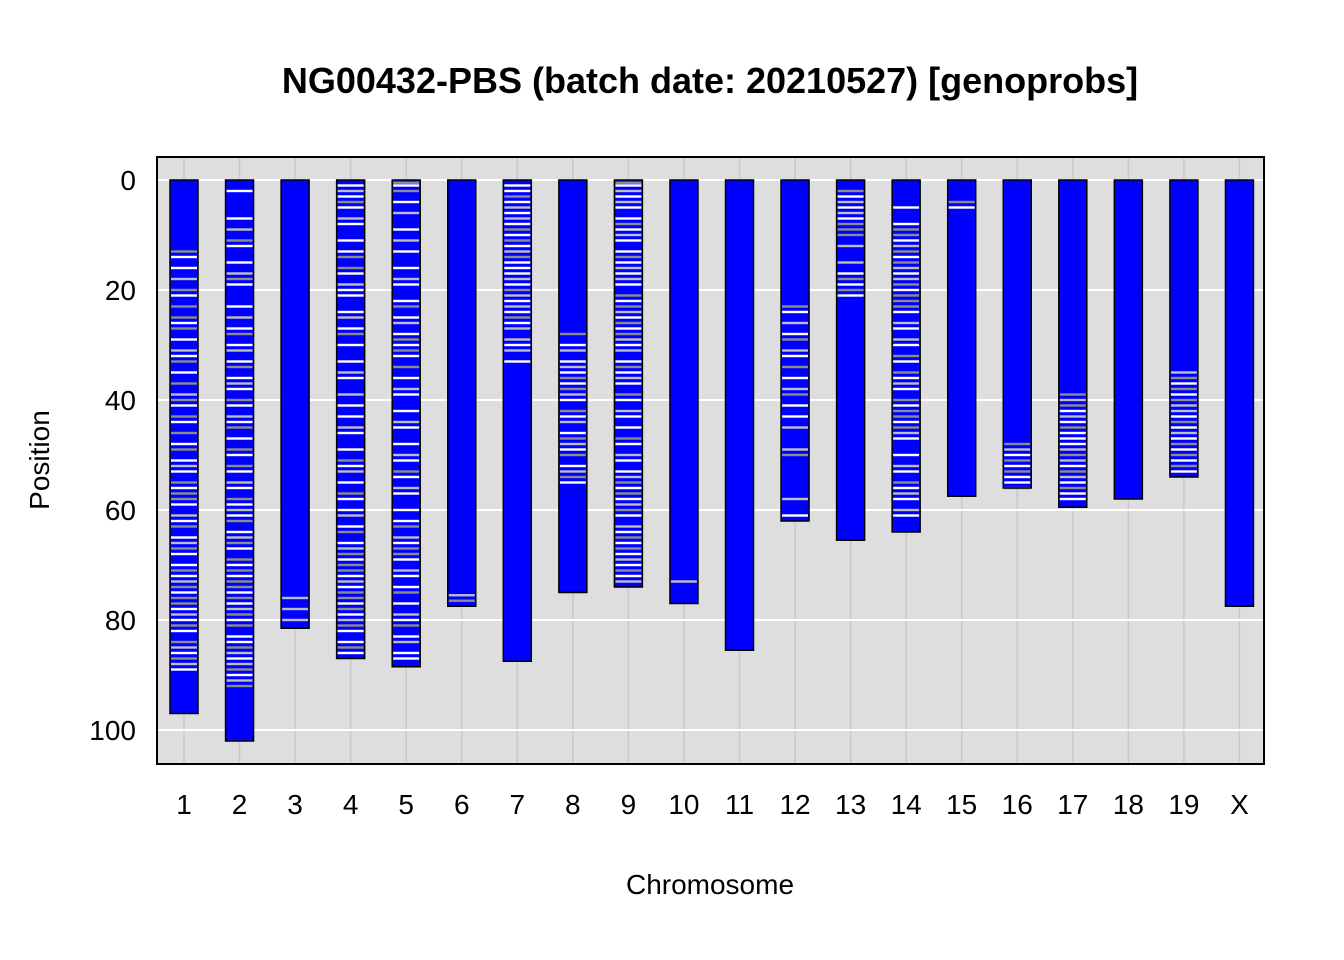  What do you see at coordinates (128, 180) in the screenshot?
I see `y-tick-label: 0` at bounding box center [128, 180].